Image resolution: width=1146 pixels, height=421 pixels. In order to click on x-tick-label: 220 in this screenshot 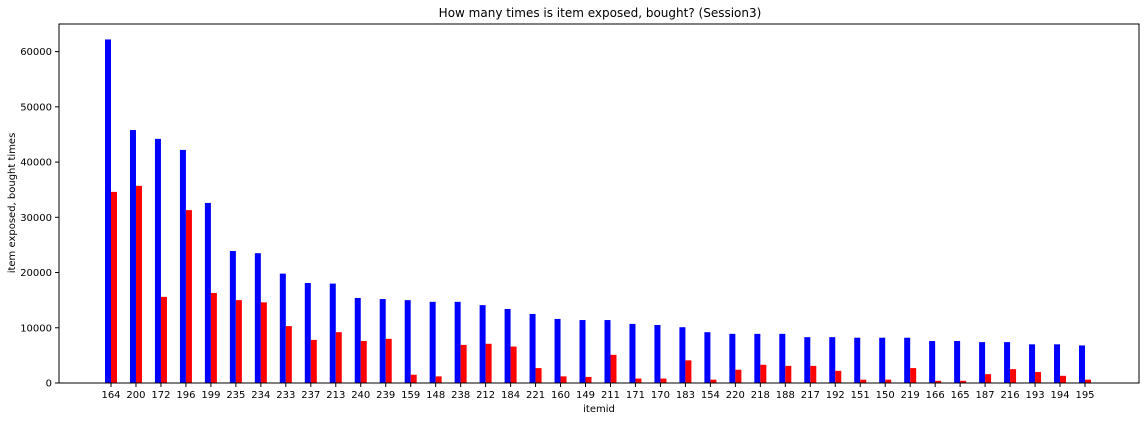, I will do `click(735, 395)`.